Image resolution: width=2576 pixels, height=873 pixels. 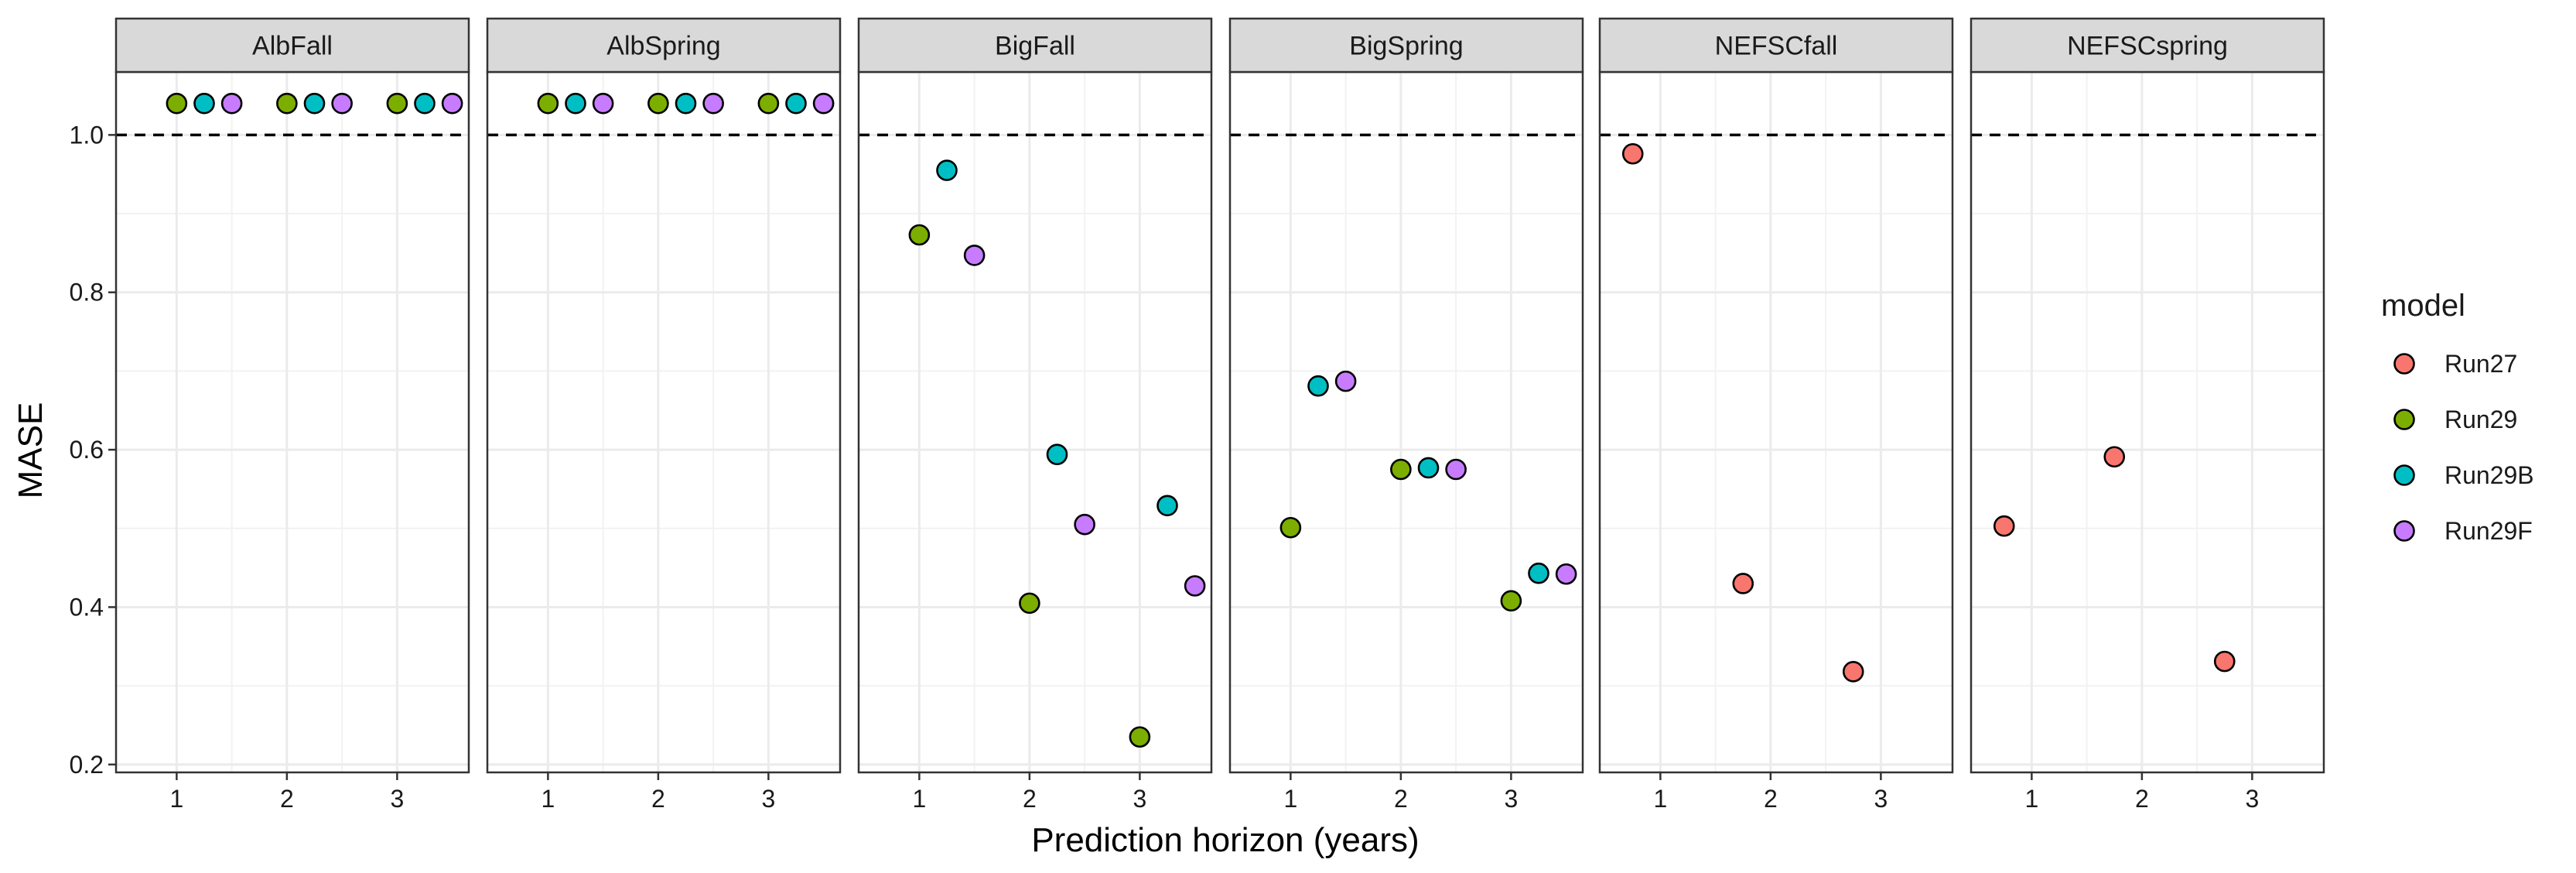 I want to click on facet-strip-label: BigFall, so click(x=1035, y=47).